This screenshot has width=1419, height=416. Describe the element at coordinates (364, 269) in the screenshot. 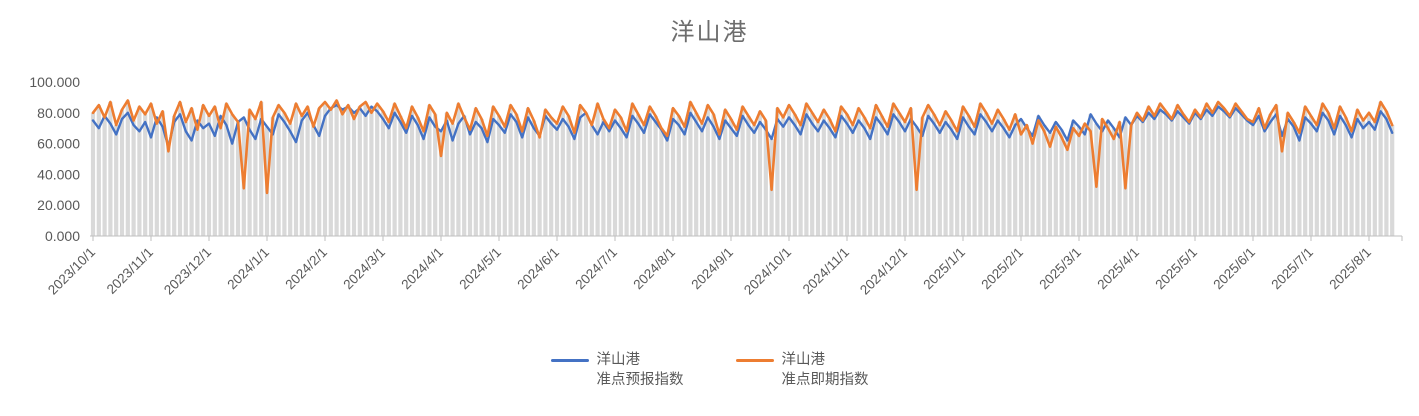

I see `x-axis-label: 2024/3/1` at that location.